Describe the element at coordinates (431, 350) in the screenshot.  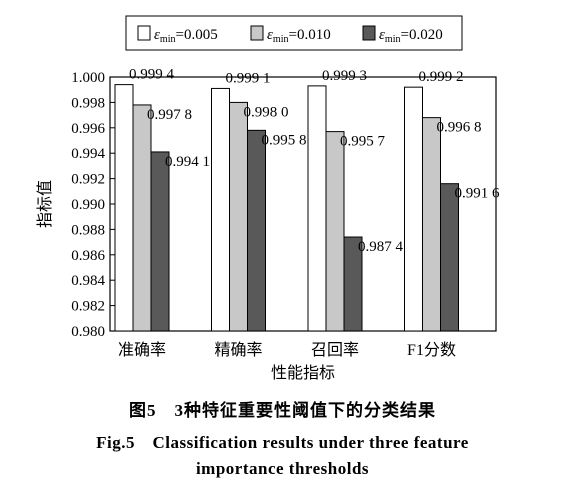
I see `x-tick-label: F1分数` at that location.